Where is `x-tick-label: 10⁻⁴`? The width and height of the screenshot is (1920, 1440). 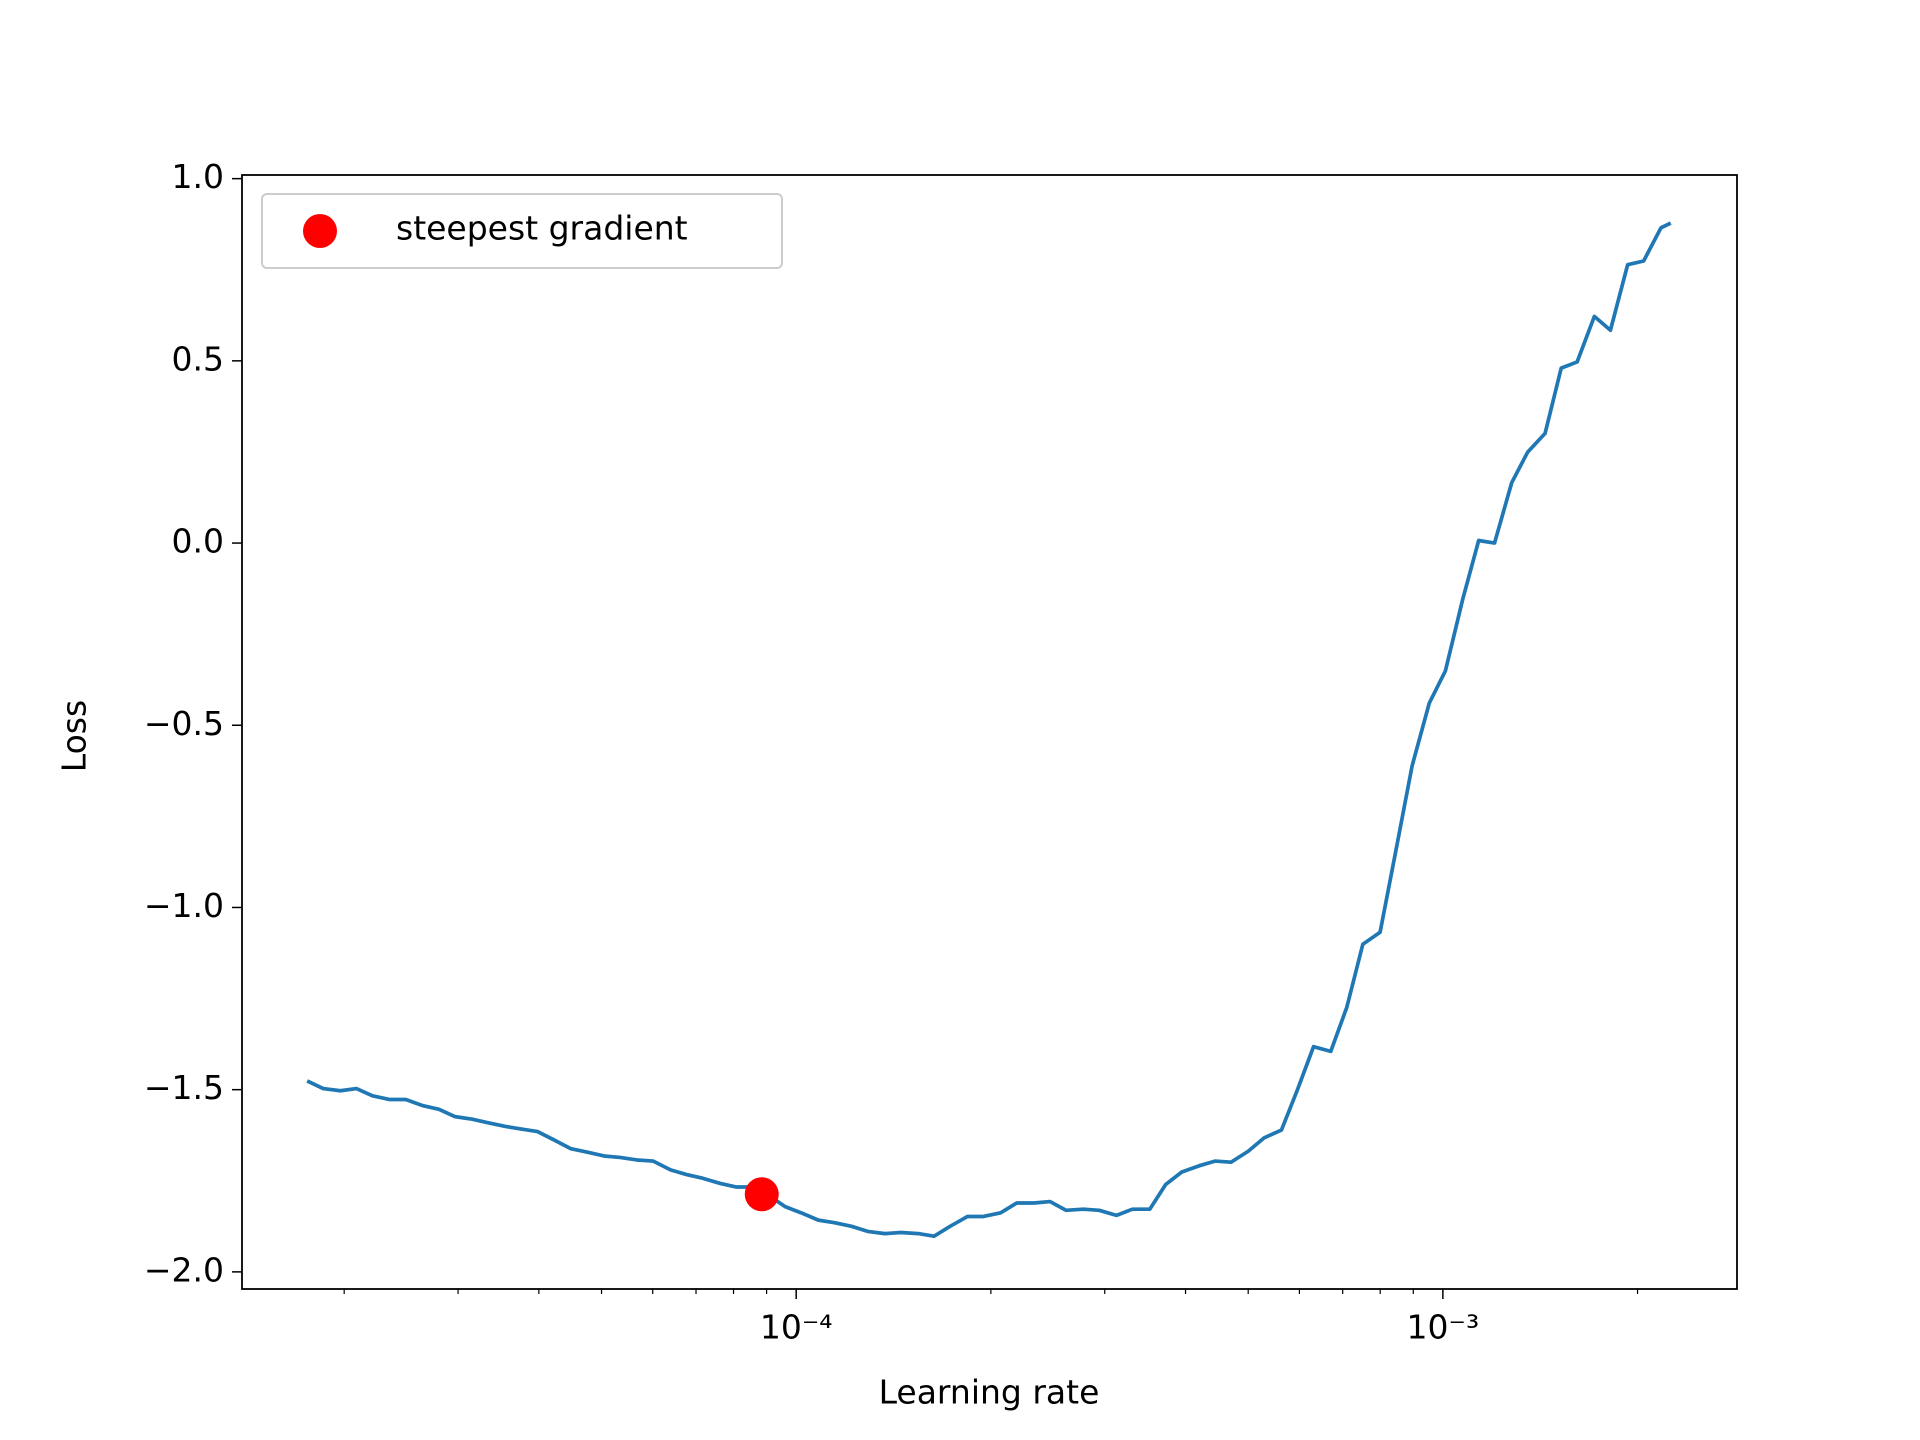 x-tick-label: 10⁻⁴ is located at coordinates (796, 1327).